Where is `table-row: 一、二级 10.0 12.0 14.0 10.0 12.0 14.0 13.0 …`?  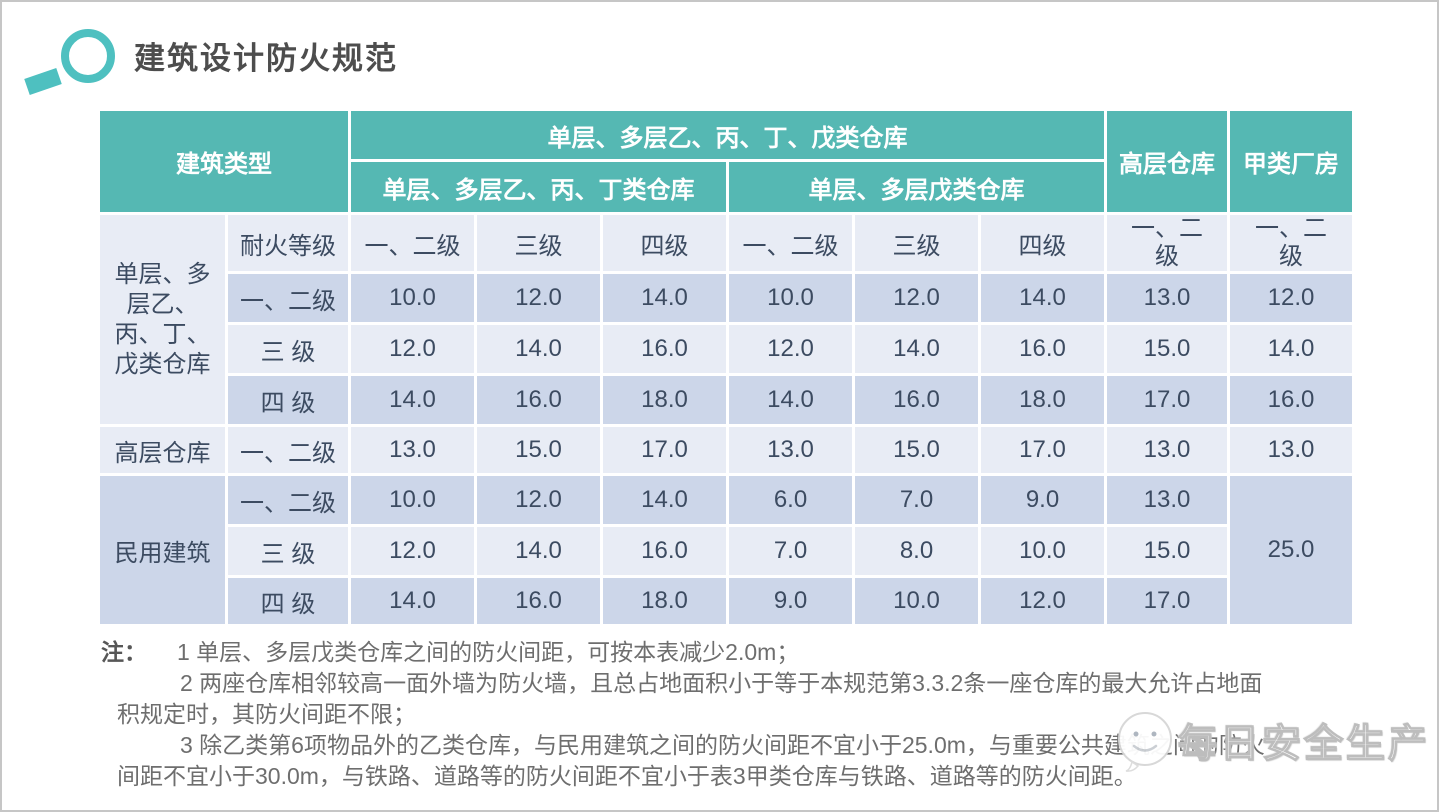
table-row: 一、二级 10.0 12.0 14.0 10.0 12.0 14.0 13.0 … is located at coordinates (726, 298).